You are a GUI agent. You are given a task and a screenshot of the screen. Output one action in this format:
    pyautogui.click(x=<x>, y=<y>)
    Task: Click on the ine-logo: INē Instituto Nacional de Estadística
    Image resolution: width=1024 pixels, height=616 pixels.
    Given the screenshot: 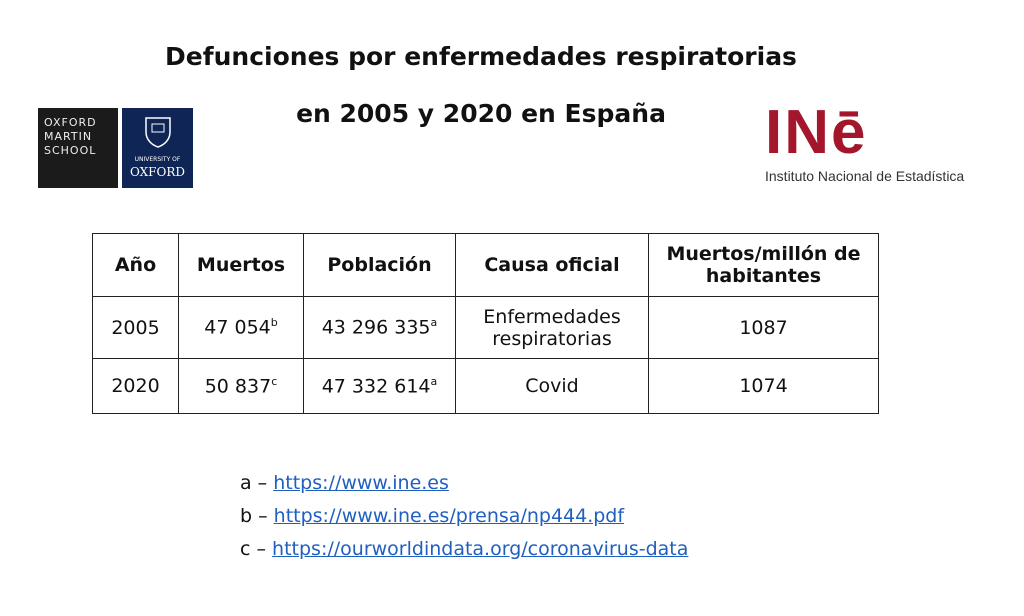 What is the action you would take?
    pyautogui.click(x=877, y=141)
    